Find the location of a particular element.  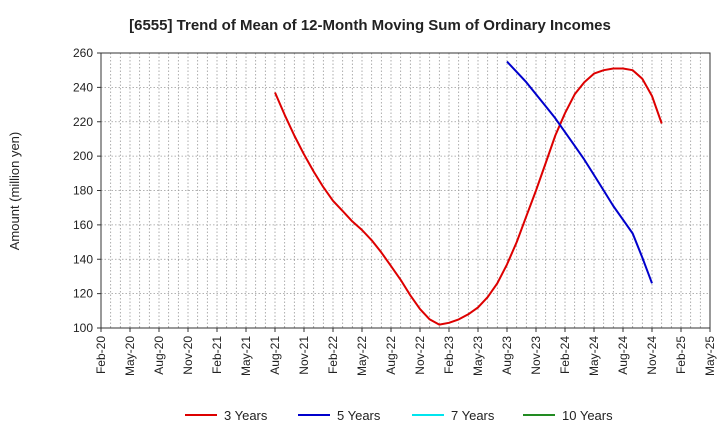

x-tick-label: Aug-22 is located at coordinates (391, 355).